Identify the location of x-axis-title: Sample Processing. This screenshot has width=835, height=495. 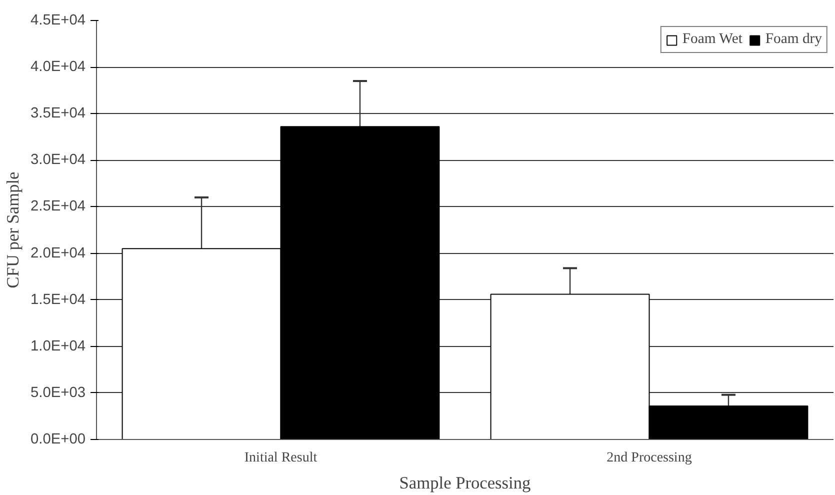
(465, 483).